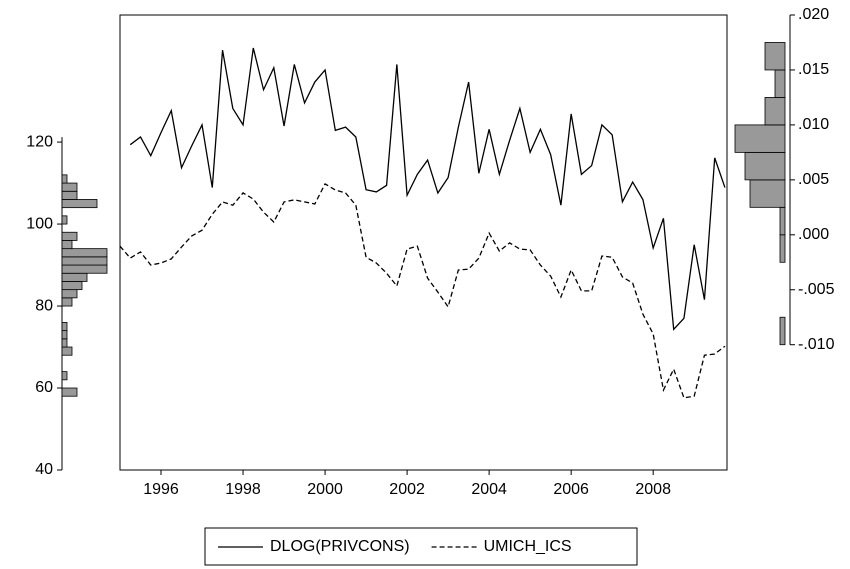  Describe the element at coordinates (39, 223) in the screenshot. I see `y-tick-label: 100` at that location.